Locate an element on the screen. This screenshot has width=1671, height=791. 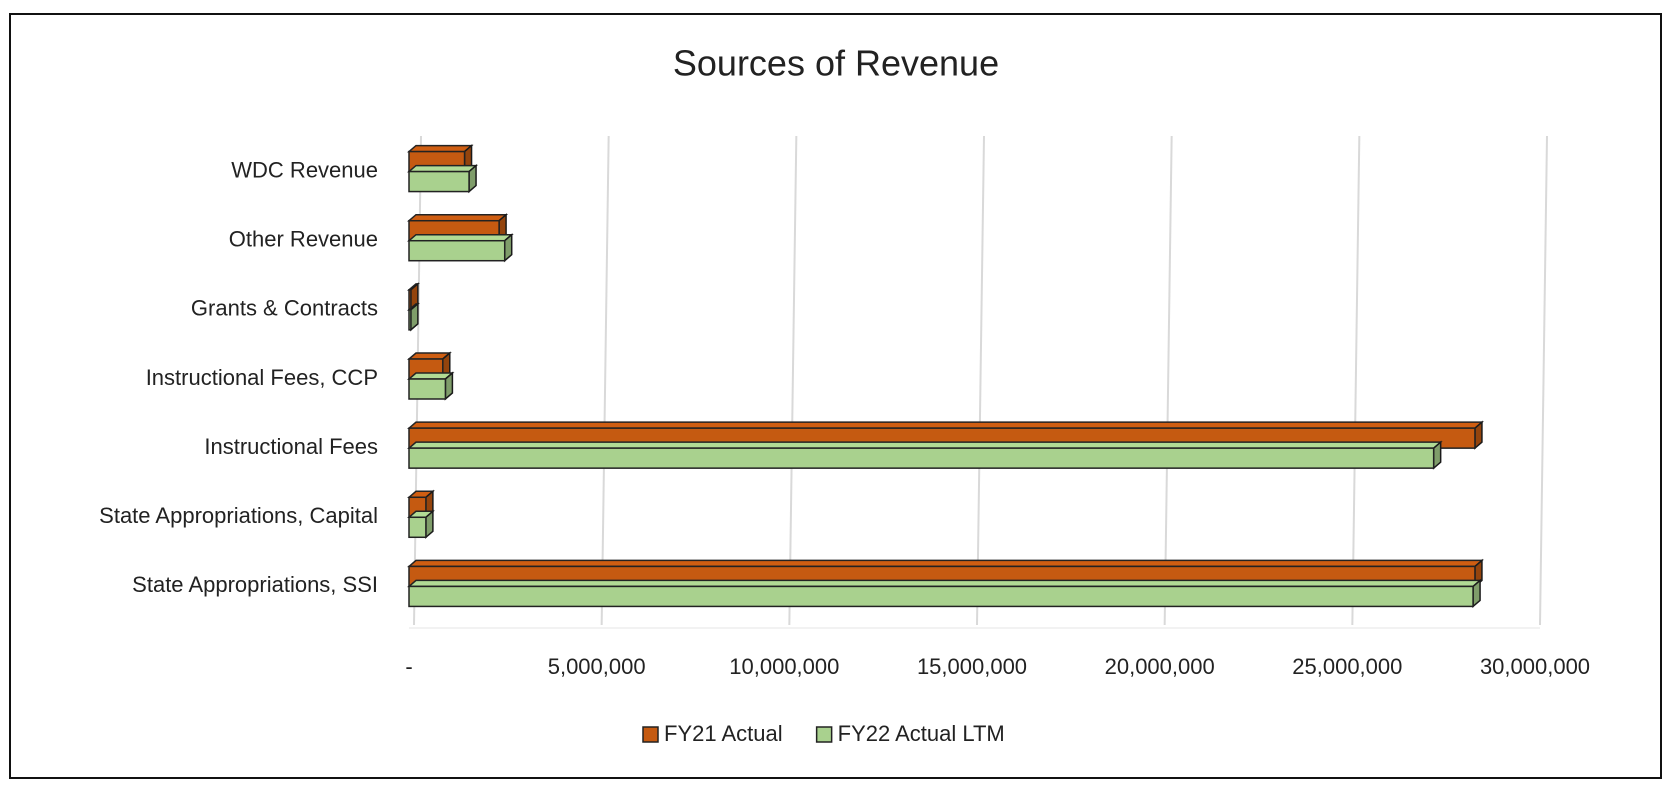
legend-label: FY21 Actual is located at coordinates (723, 733).